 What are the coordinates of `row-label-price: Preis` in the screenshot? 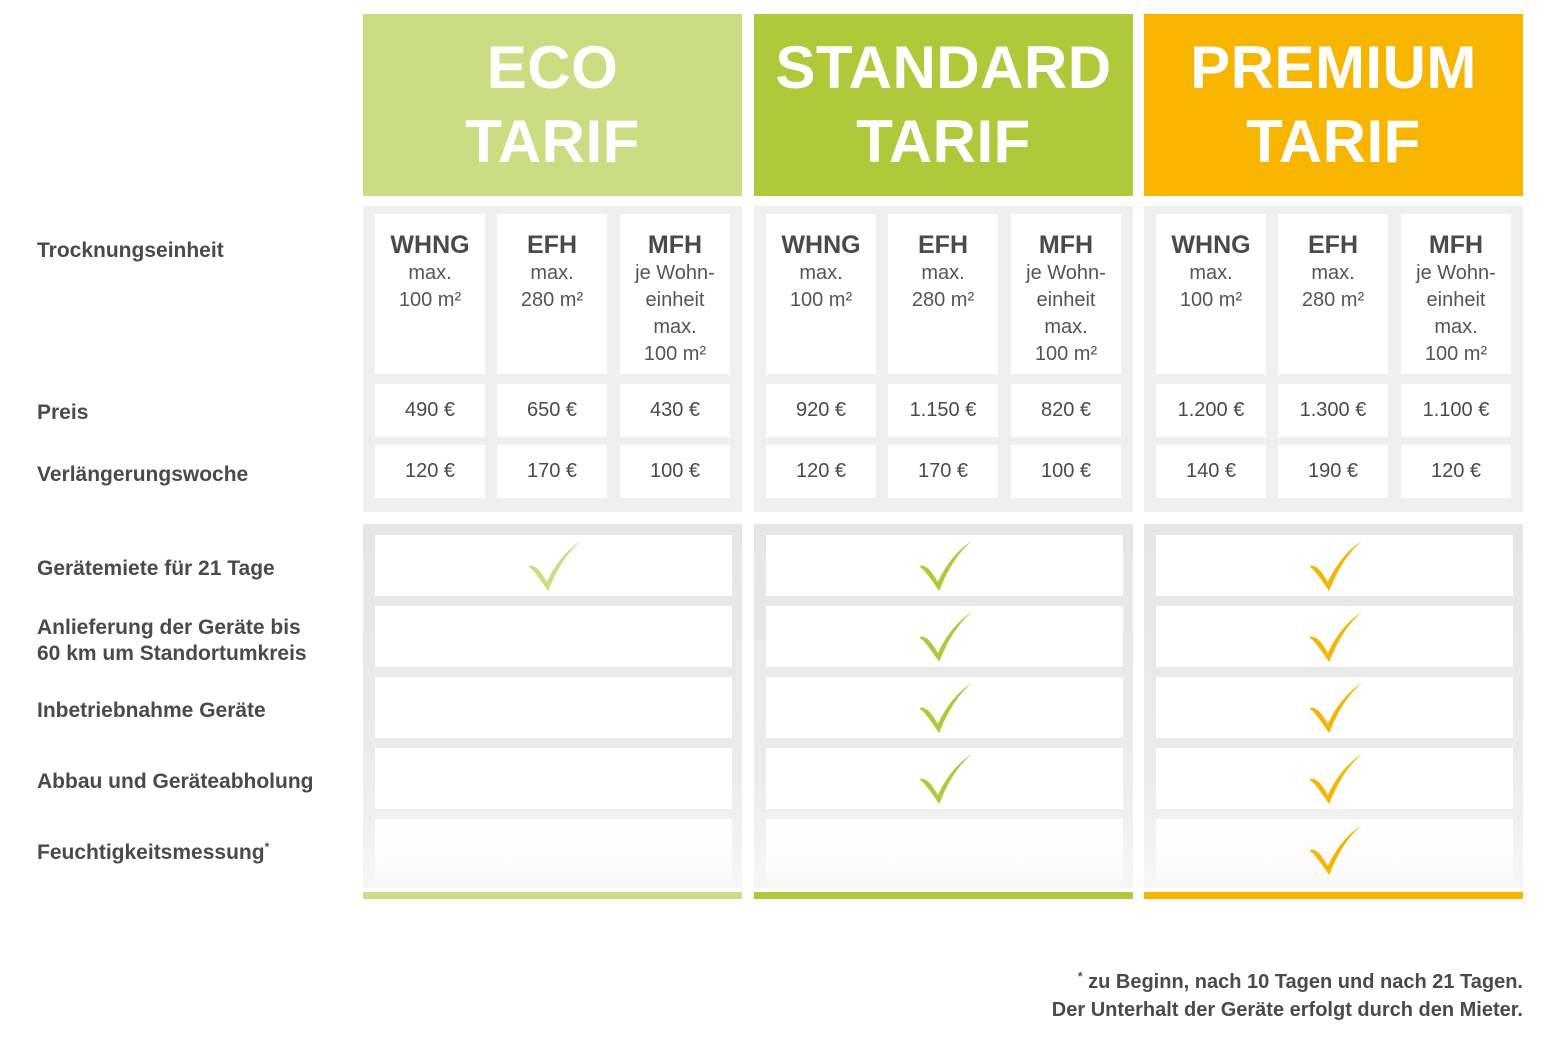 It's located at (63, 412).